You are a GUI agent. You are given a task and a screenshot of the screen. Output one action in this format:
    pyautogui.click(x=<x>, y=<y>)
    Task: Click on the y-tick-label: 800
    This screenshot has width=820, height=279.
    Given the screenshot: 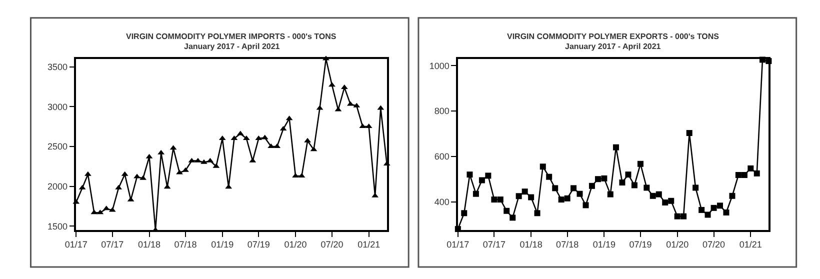 What is the action you would take?
    pyautogui.click(x=442, y=111)
    